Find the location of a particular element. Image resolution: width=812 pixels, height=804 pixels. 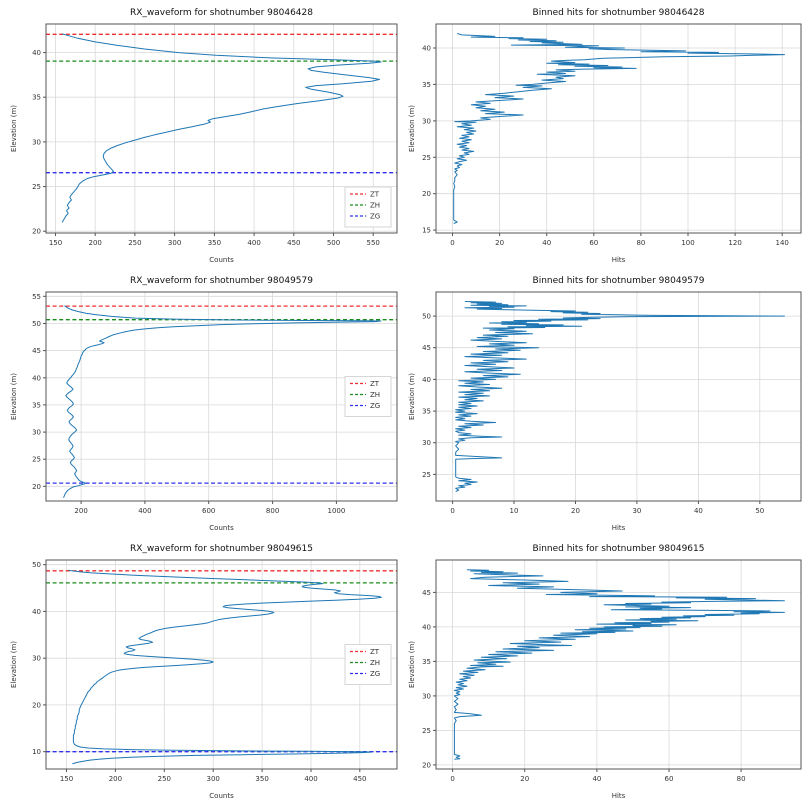

x-tick-label: 140 is located at coordinates (782, 243).